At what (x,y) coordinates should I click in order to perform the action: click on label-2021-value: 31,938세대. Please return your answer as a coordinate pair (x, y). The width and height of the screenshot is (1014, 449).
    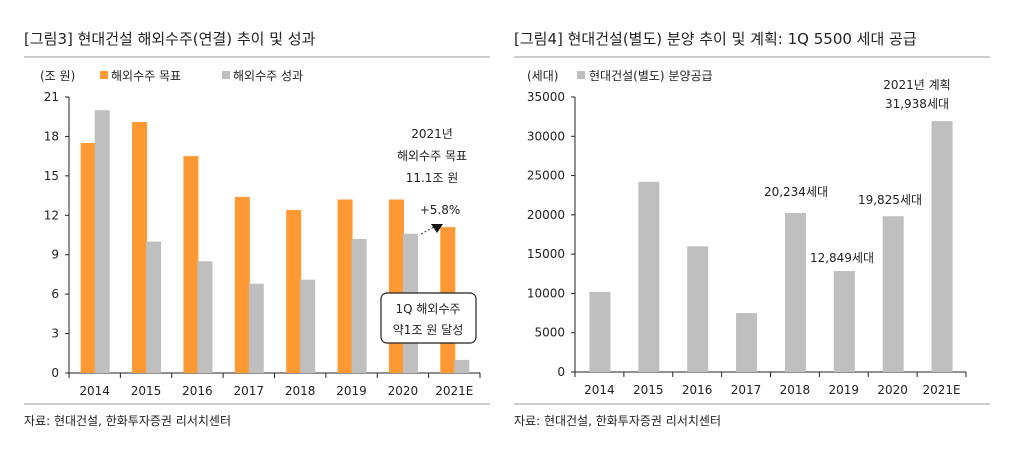
    Looking at the image, I should click on (917, 104).